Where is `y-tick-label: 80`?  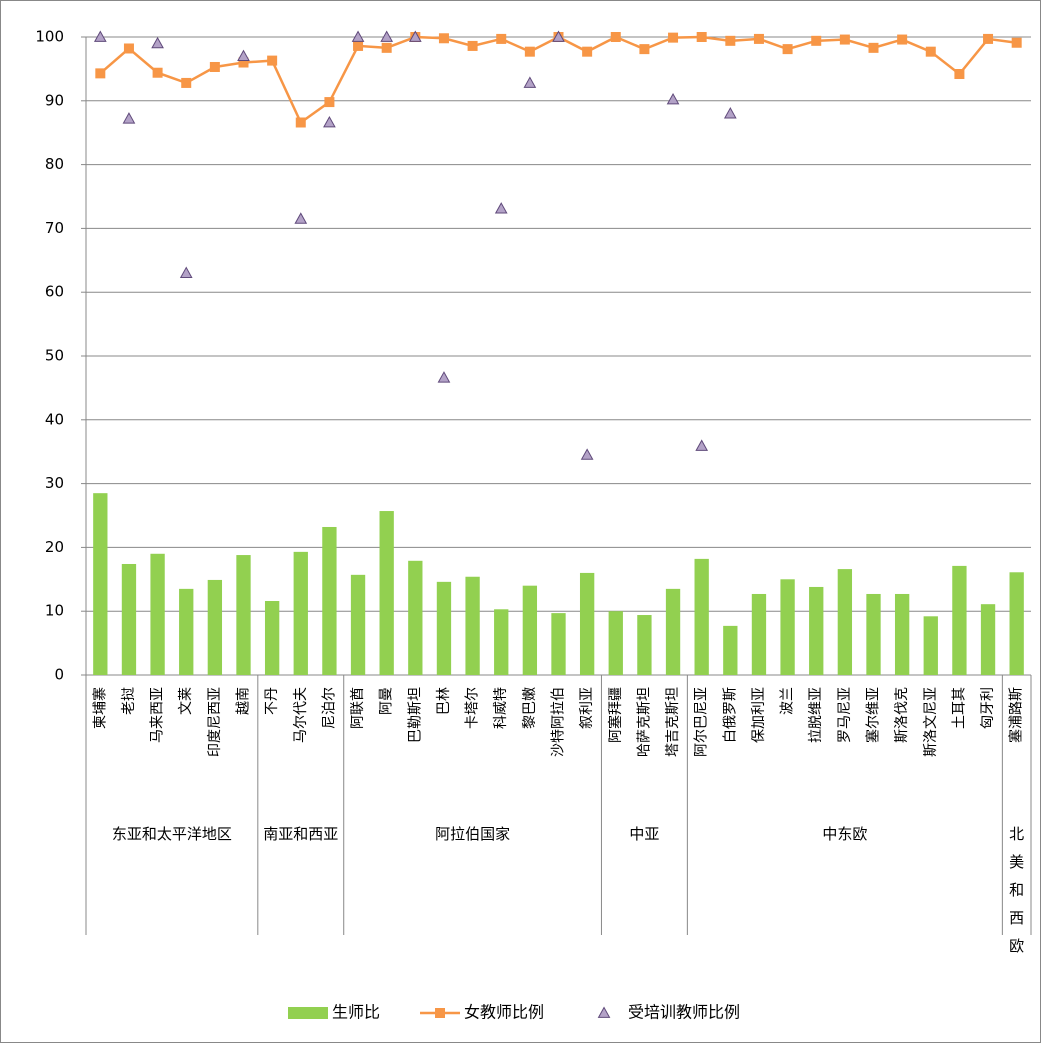
y-tick-label: 80 is located at coordinates (54, 164).